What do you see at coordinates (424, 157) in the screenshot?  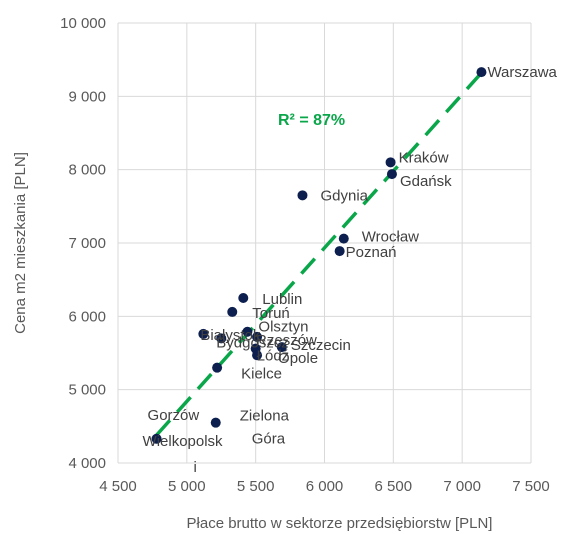 I see `point-label: Kraków` at bounding box center [424, 157].